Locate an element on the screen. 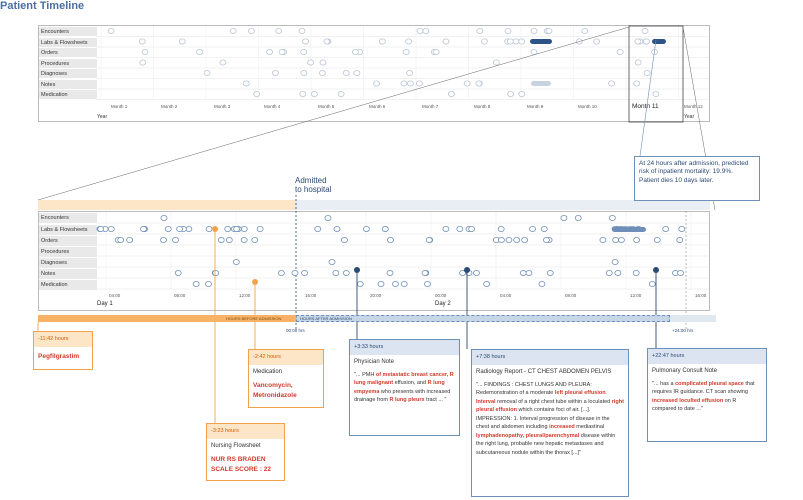  highlighted-phrase: right pleural effusion is located at coordinates (550, 406).